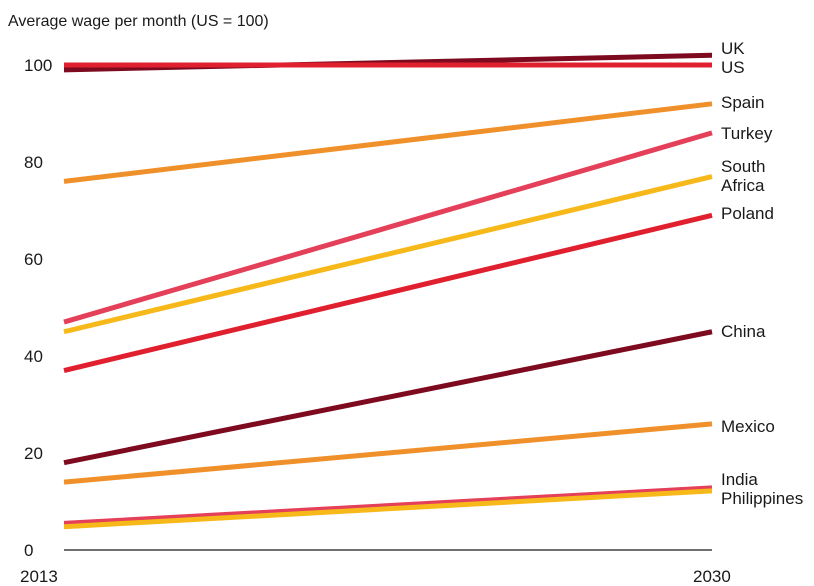 The width and height of the screenshot is (814, 586). What do you see at coordinates (742, 102) in the screenshot?
I see `series-label: Spain` at bounding box center [742, 102].